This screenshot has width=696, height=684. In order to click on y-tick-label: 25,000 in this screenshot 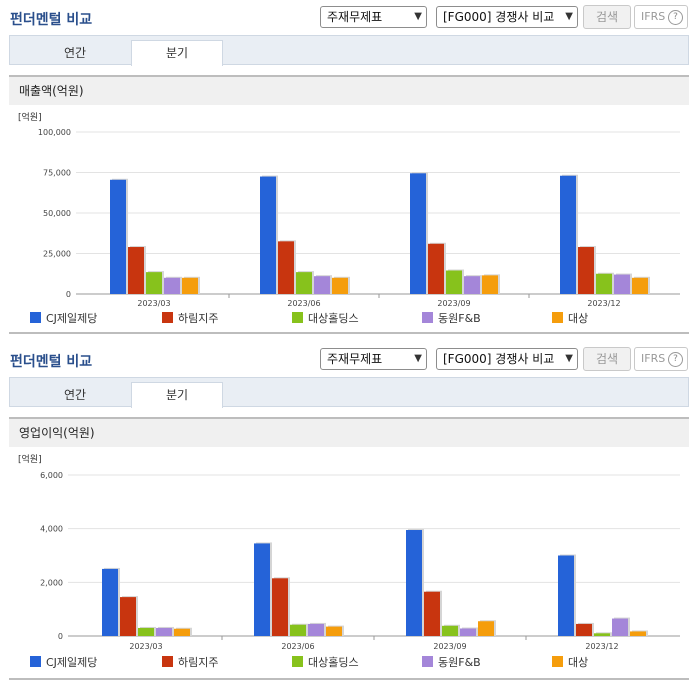, I will do `click(57, 254)`.